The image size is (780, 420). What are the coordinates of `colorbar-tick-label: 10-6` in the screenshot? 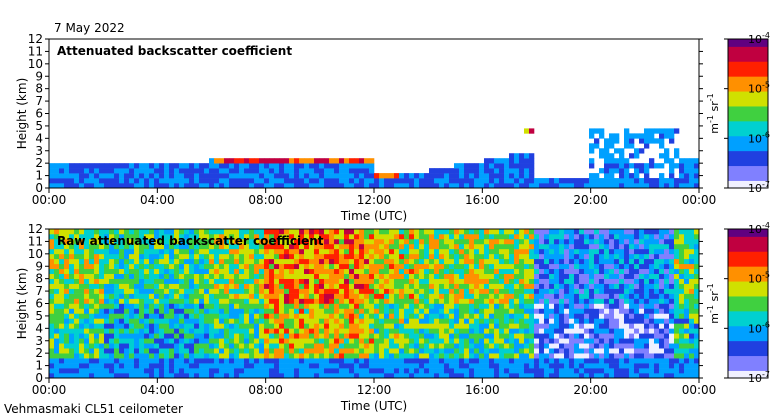 It's located at (759, 137).